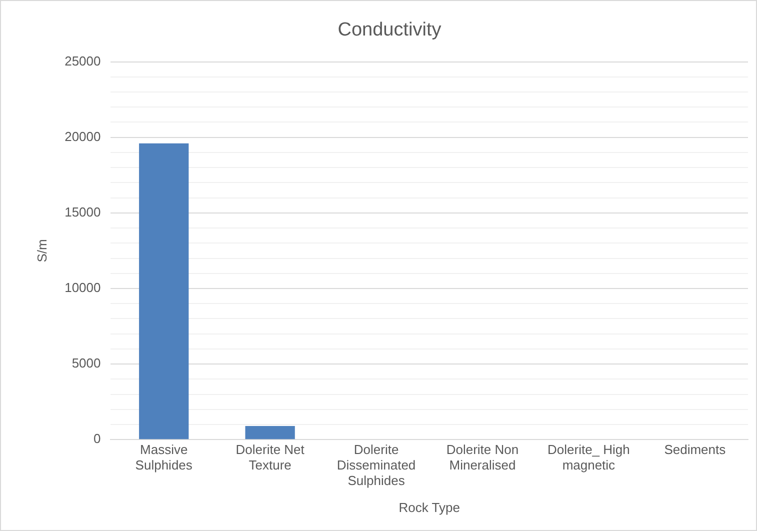 Image resolution: width=757 pixels, height=531 pixels. What do you see at coordinates (164, 457) in the screenshot?
I see `x-tick-label: Massive Sulphides` at bounding box center [164, 457].